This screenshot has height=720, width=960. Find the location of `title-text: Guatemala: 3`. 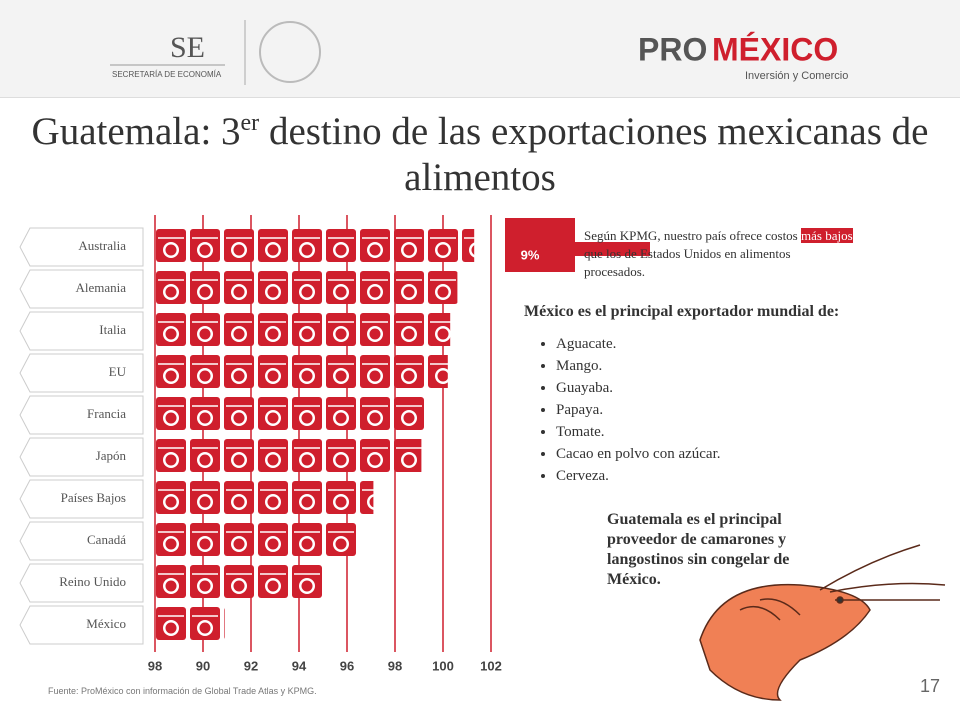

title-text: Guatemala: 3 is located at coordinates (136, 131).